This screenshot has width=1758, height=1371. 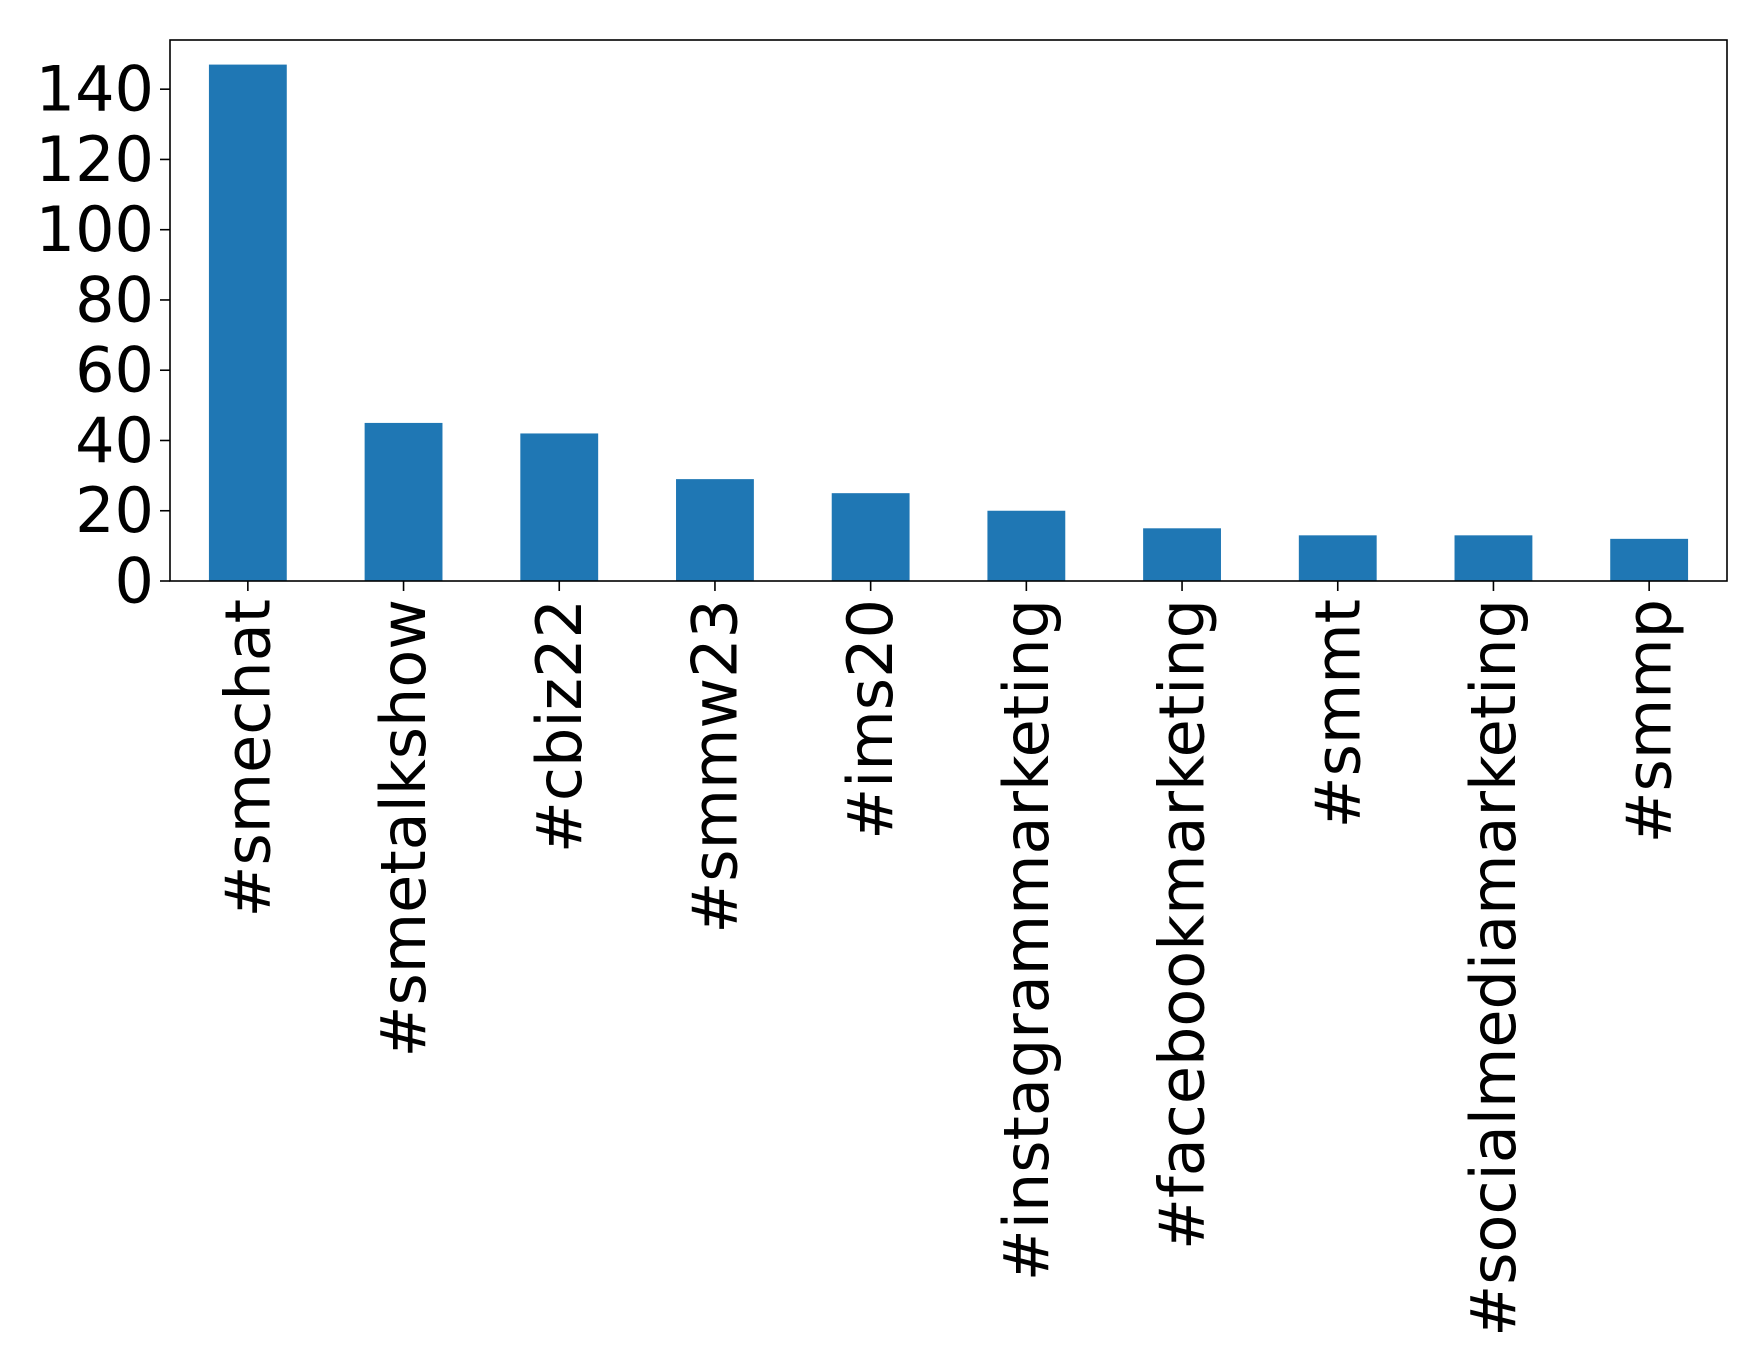 What do you see at coordinates (1182, 554) in the screenshot?
I see `bar-facebookmarketing` at bounding box center [1182, 554].